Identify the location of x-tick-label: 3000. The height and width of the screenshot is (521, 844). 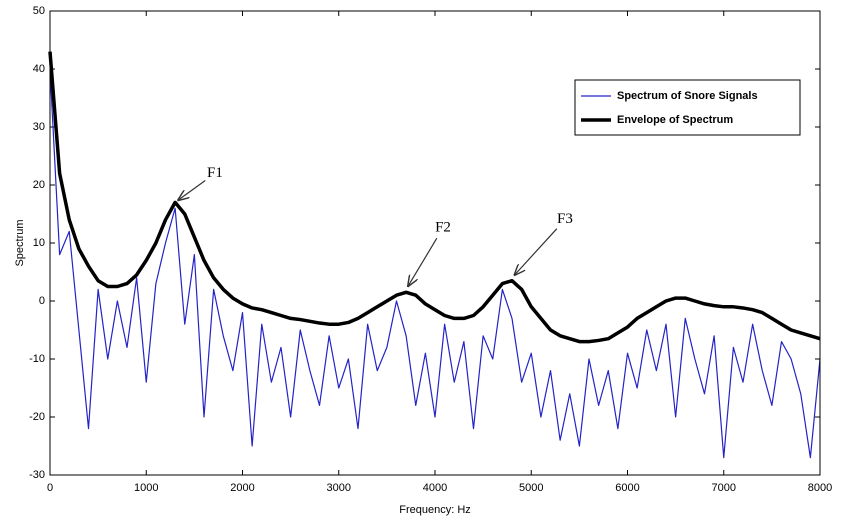
(339, 488).